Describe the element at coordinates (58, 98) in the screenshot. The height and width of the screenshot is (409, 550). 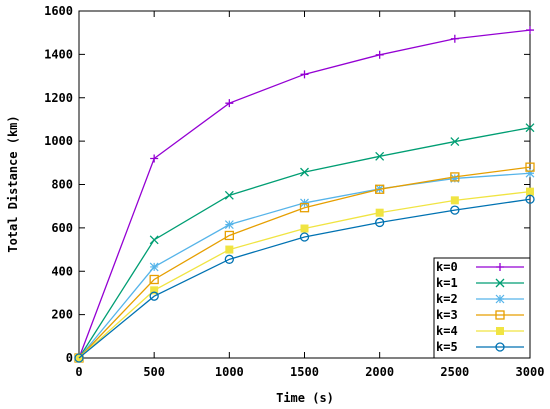
I see `y-tick-label: 1200` at that location.